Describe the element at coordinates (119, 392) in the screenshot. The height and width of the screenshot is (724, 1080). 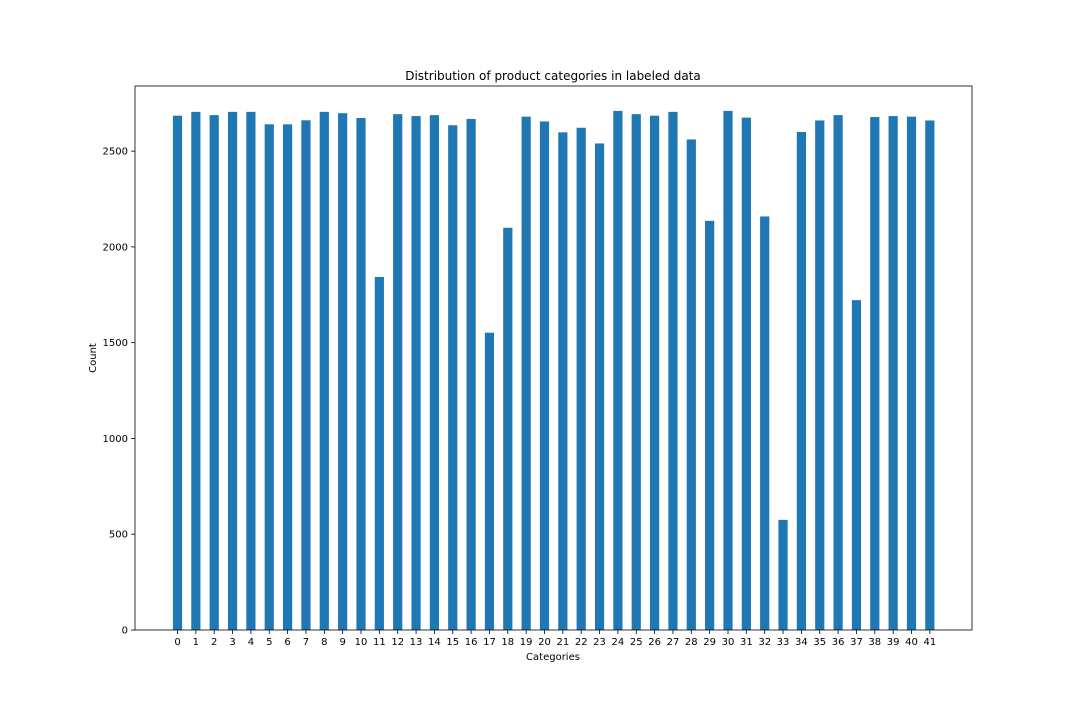
I see `y-axis-ticks: 0 500 1000 1500 2000 2500` at that location.